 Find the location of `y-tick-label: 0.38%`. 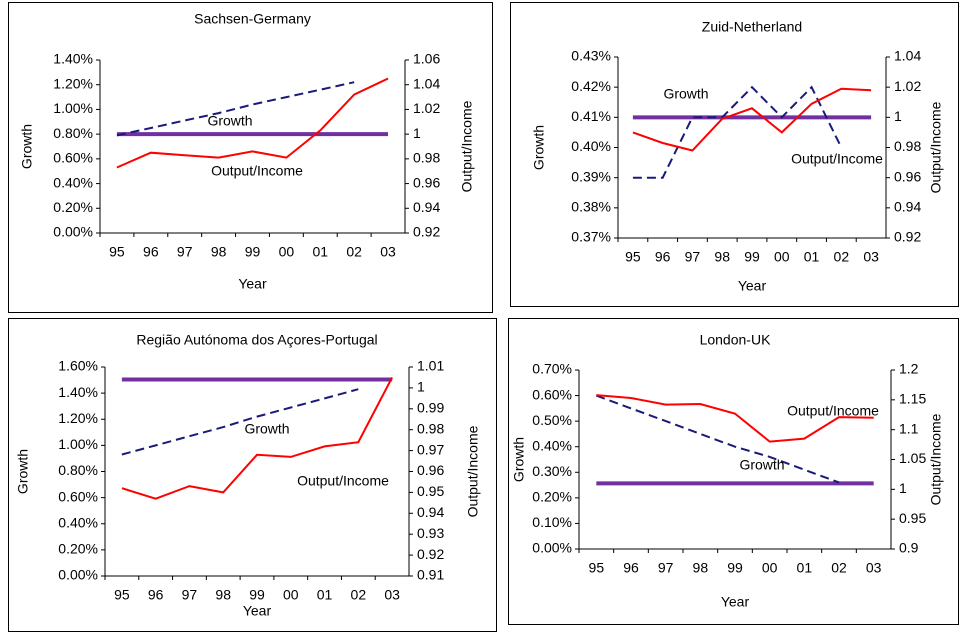

y-tick-label: 0.38% is located at coordinates (591, 207).